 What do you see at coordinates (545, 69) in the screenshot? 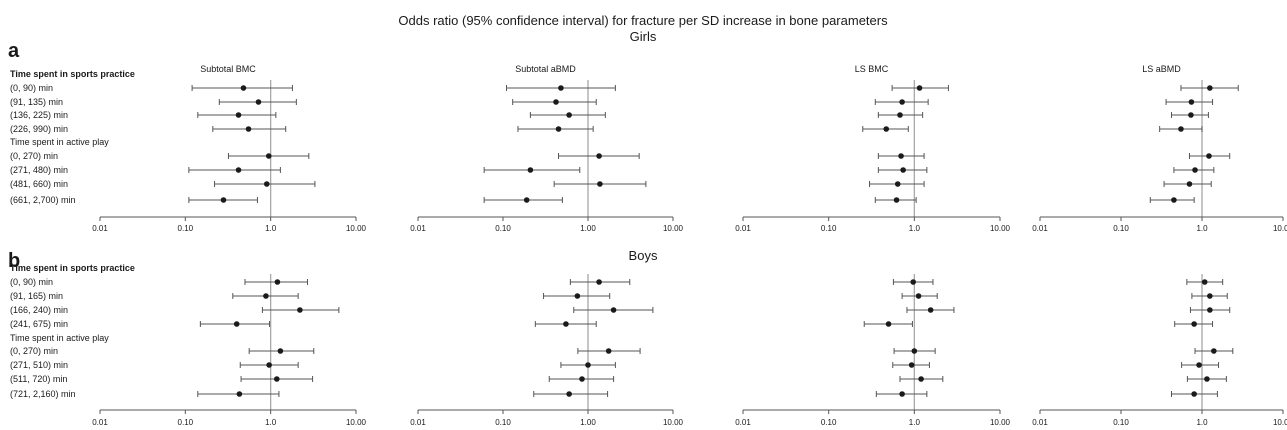
I see `column-title: Subtotal aBMD` at bounding box center [545, 69].